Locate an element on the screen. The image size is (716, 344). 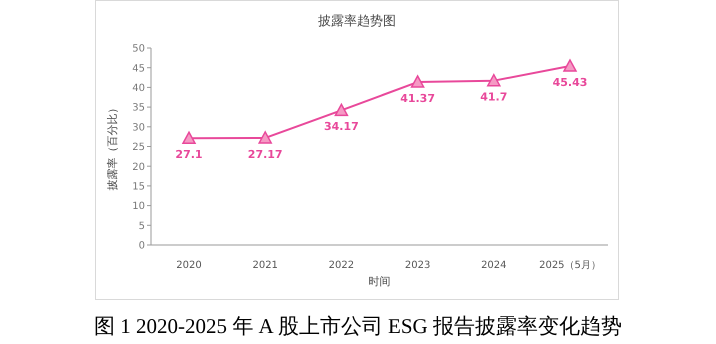
y-tick-label: 40 is located at coordinates (138, 88).